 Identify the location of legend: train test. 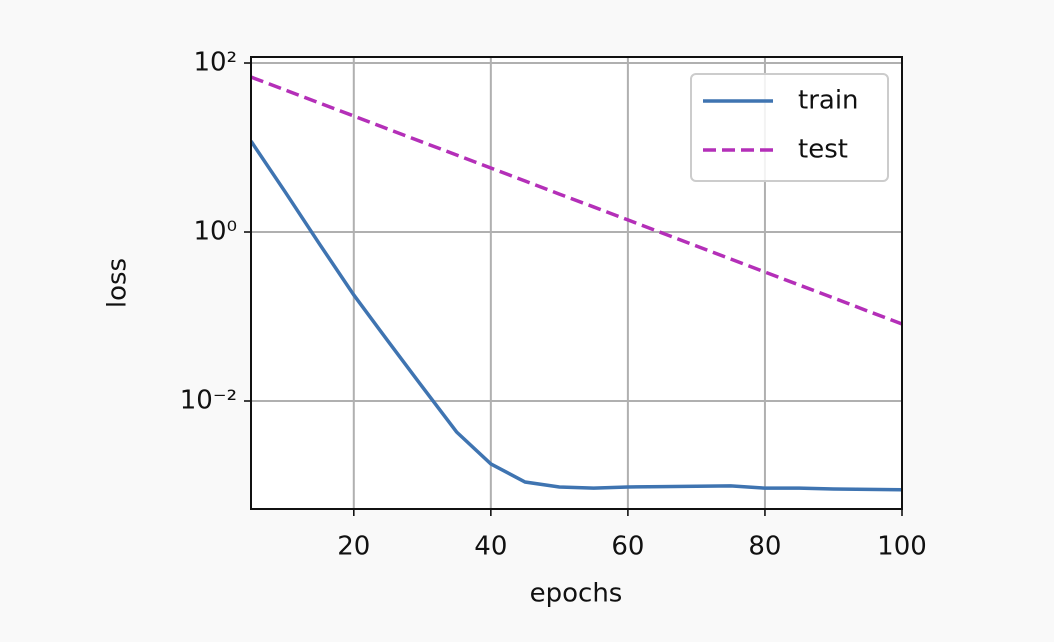
(789, 127).